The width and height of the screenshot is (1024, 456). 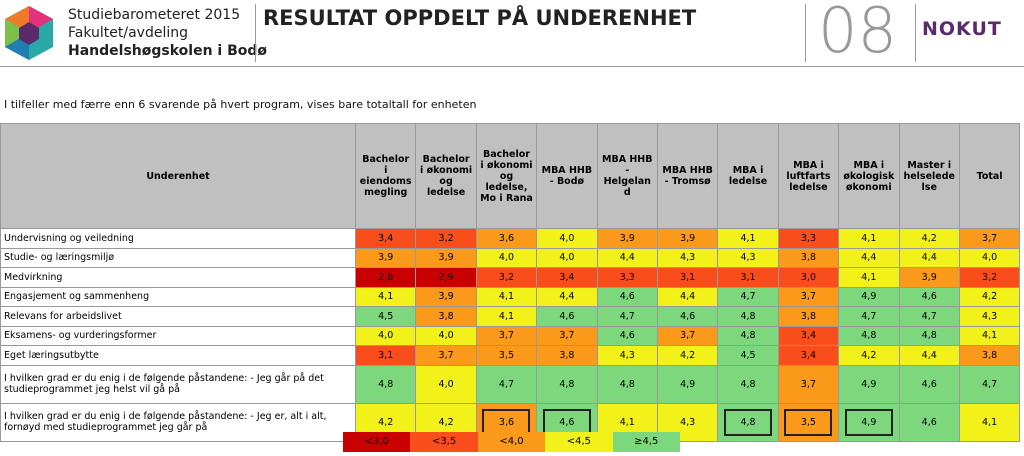 What do you see at coordinates (168, 51) in the screenshot?
I see `header-unit: Handelshøgskolen i Bodø` at bounding box center [168, 51].